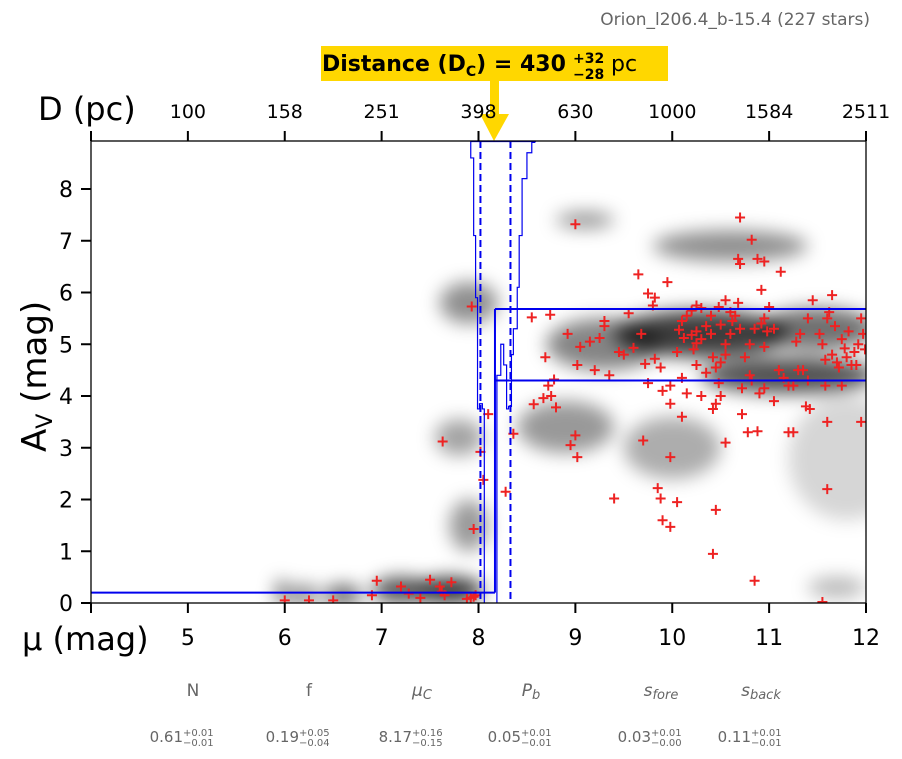 The width and height of the screenshot is (902, 759). What do you see at coordinates (427, 733) in the screenshot?
I see `parameter-plus: +0.16` at bounding box center [427, 733].